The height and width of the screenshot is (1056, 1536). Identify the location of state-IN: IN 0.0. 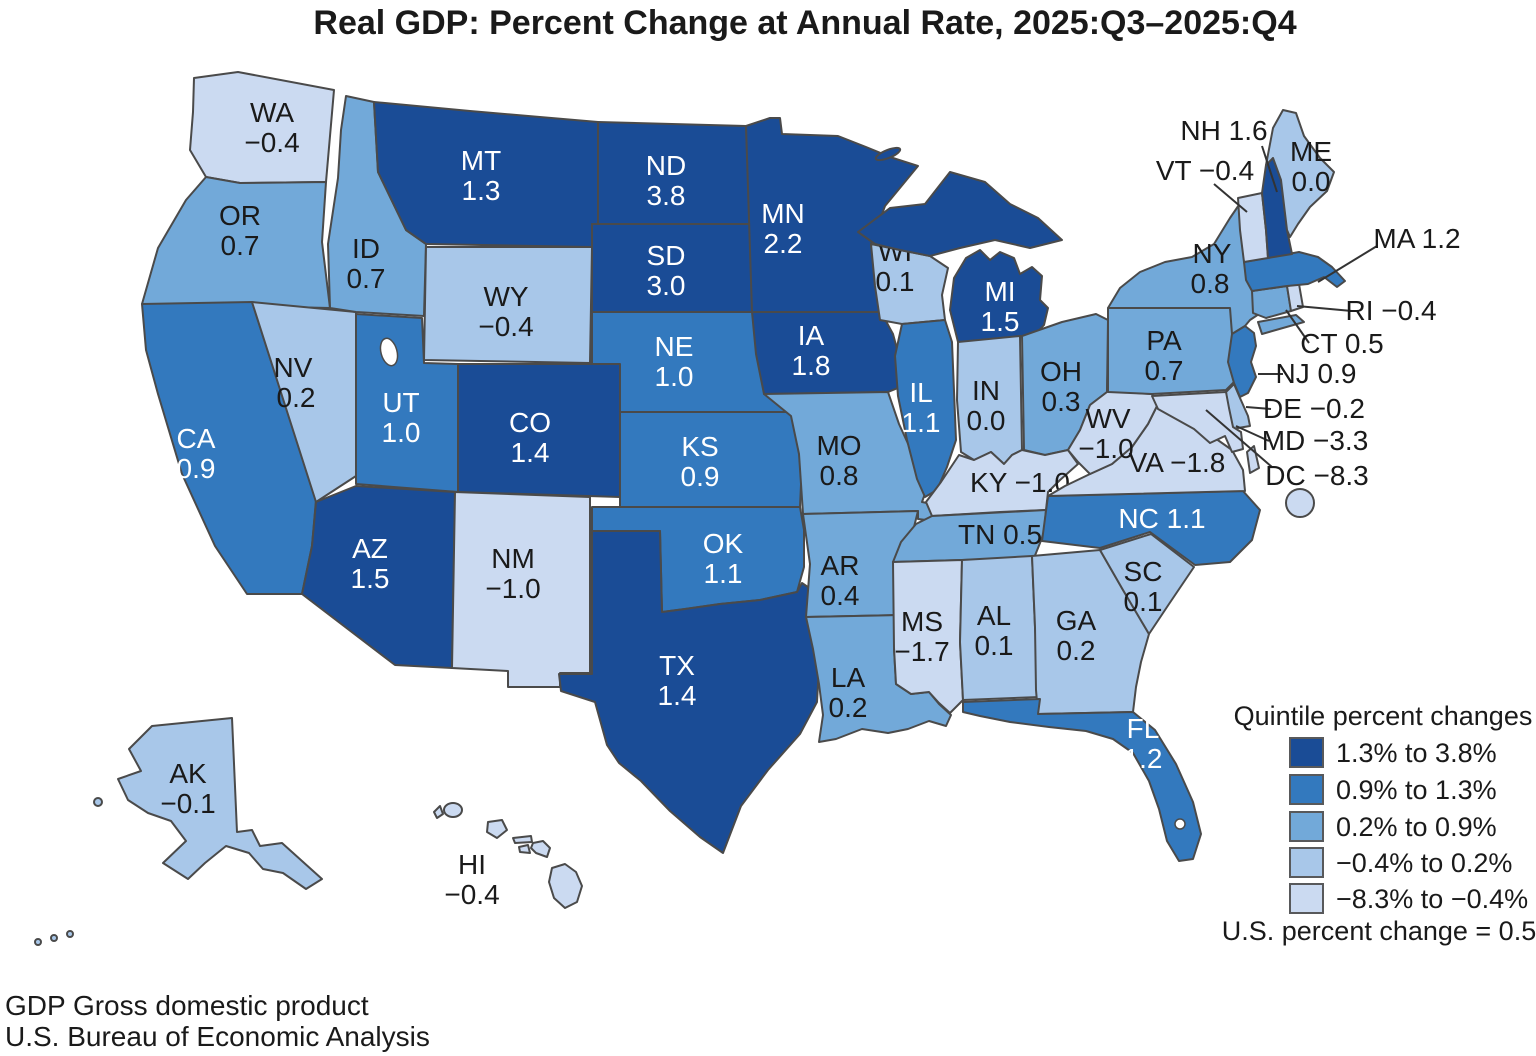
(989, 400).